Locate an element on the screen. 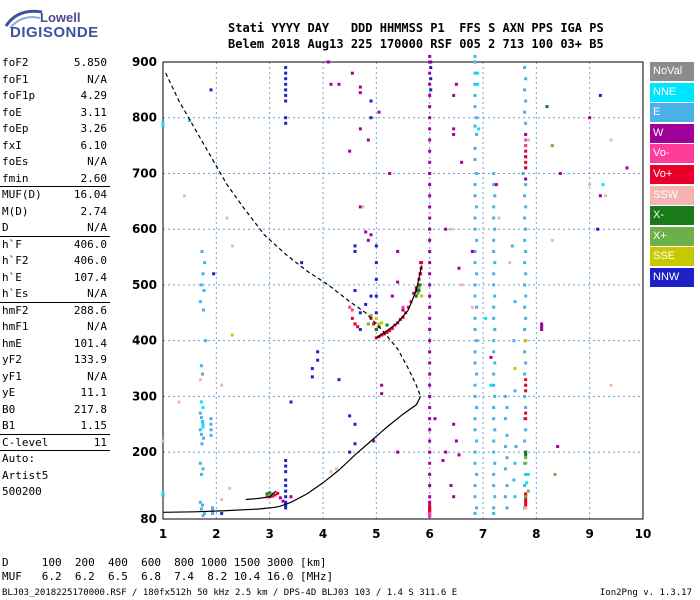 Image resolution: width=700 pixels, height=600 pixels. x-tick-label: 6 is located at coordinates (429, 534).